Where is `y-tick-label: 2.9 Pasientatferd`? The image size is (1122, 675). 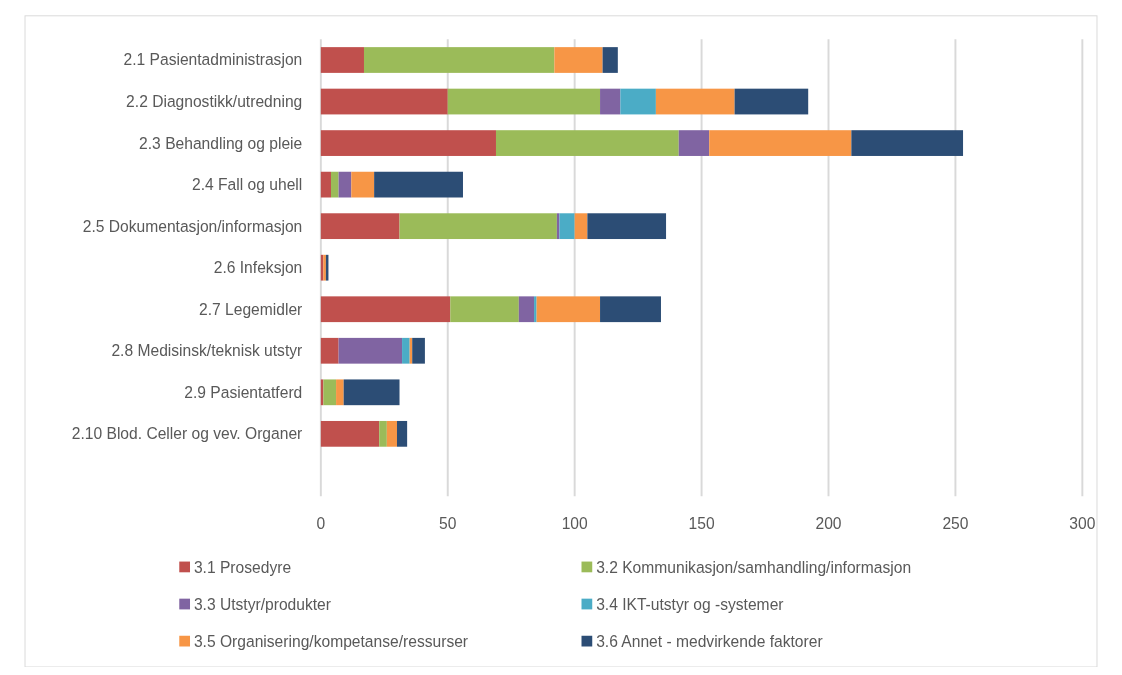 y-tick-label: 2.9 Pasientatferd is located at coordinates (243, 392).